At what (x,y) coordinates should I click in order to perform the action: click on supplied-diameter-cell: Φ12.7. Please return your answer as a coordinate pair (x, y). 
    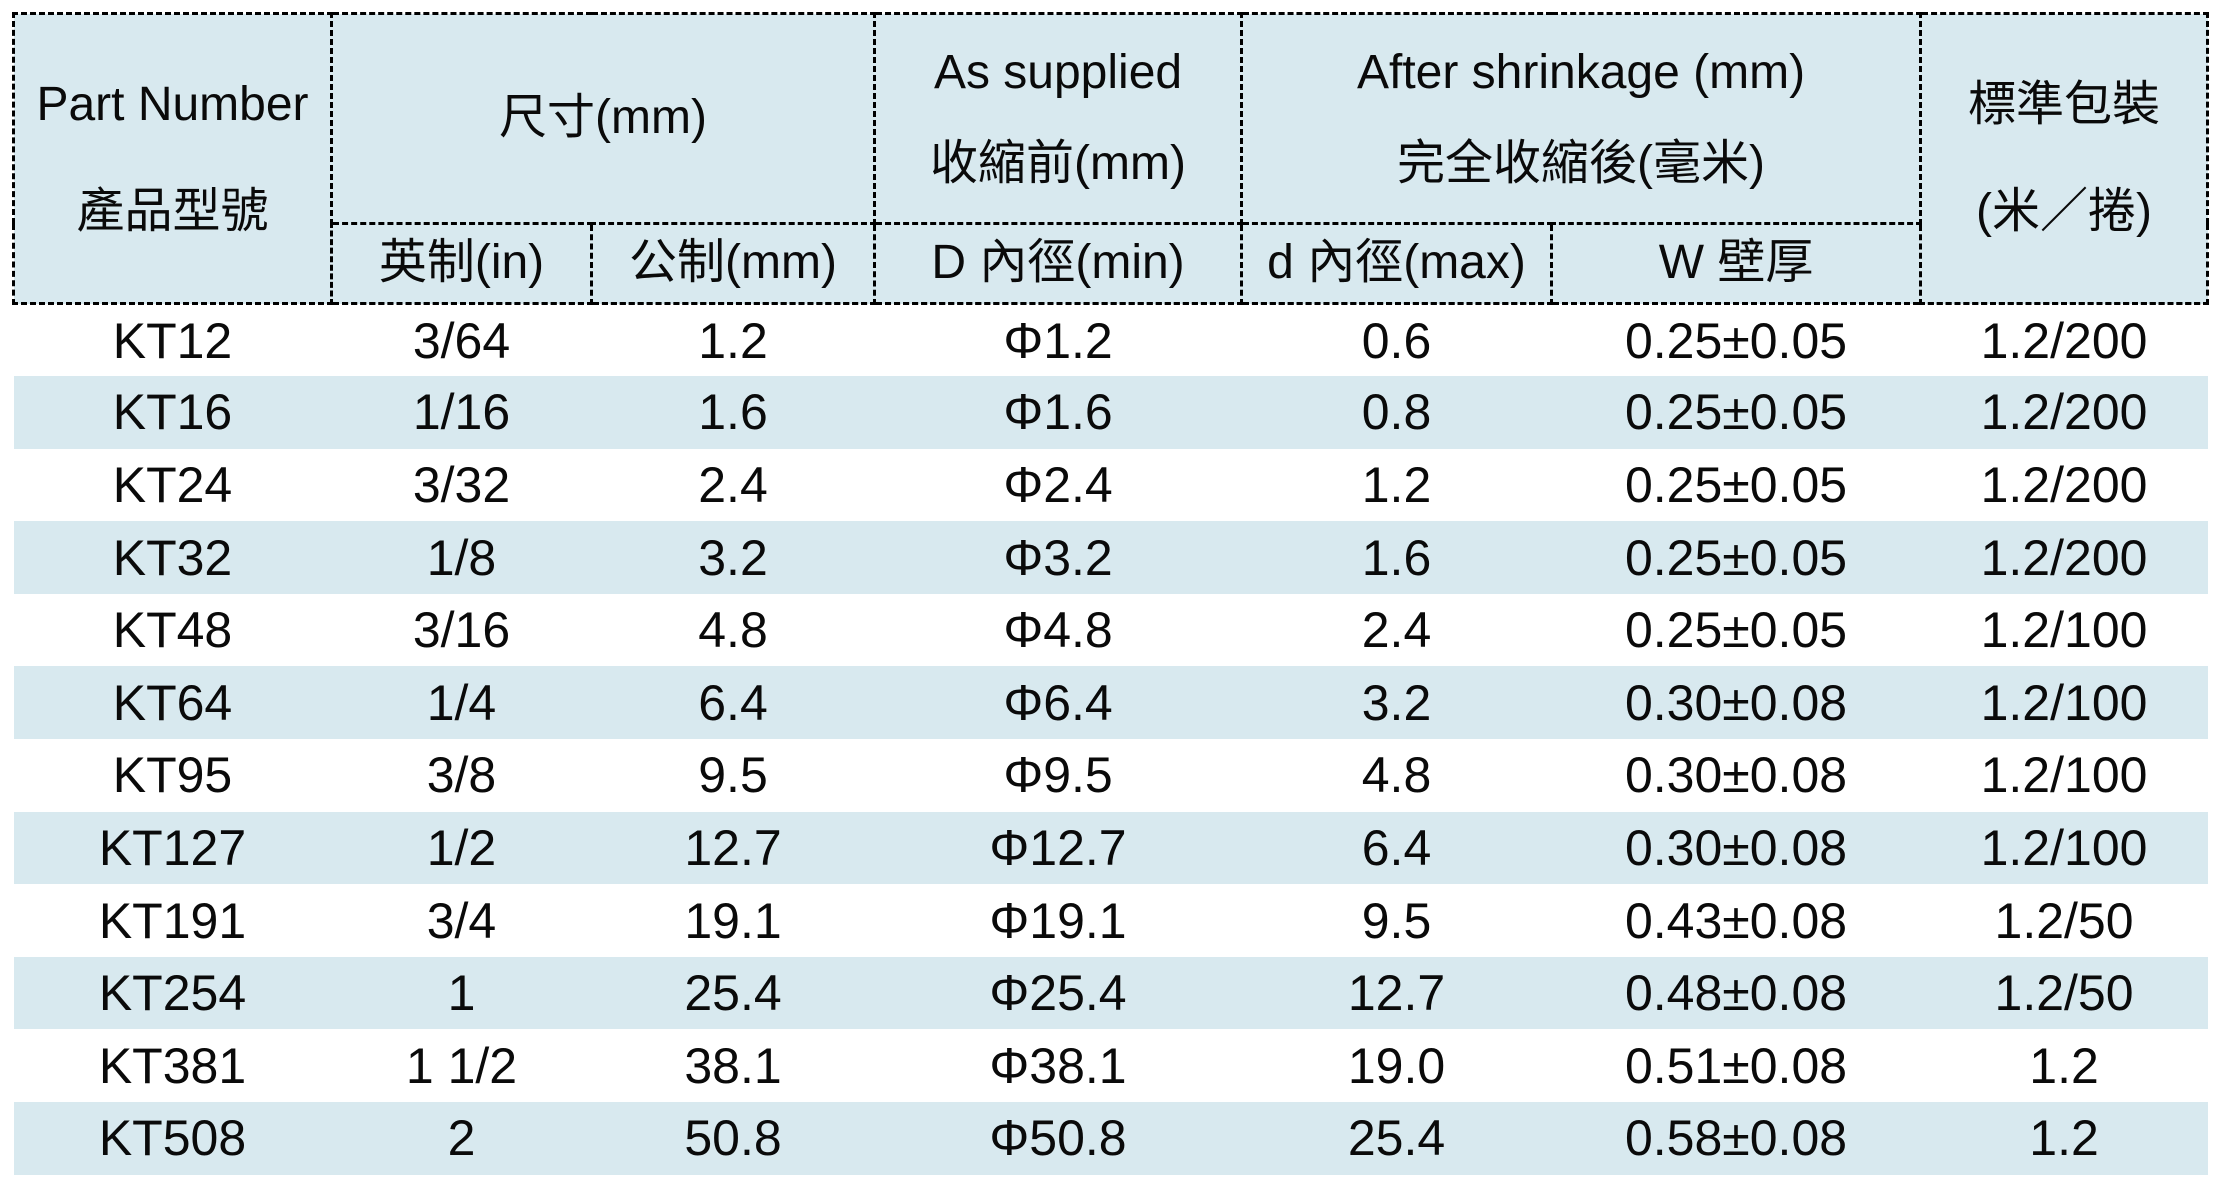
    Looking at the image, I should click on (1058, 848).